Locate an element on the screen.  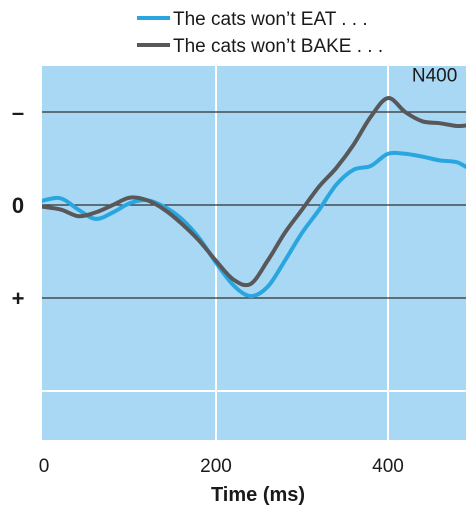
x-axis-label: Time (ms) is located at coordinates (258, 495).